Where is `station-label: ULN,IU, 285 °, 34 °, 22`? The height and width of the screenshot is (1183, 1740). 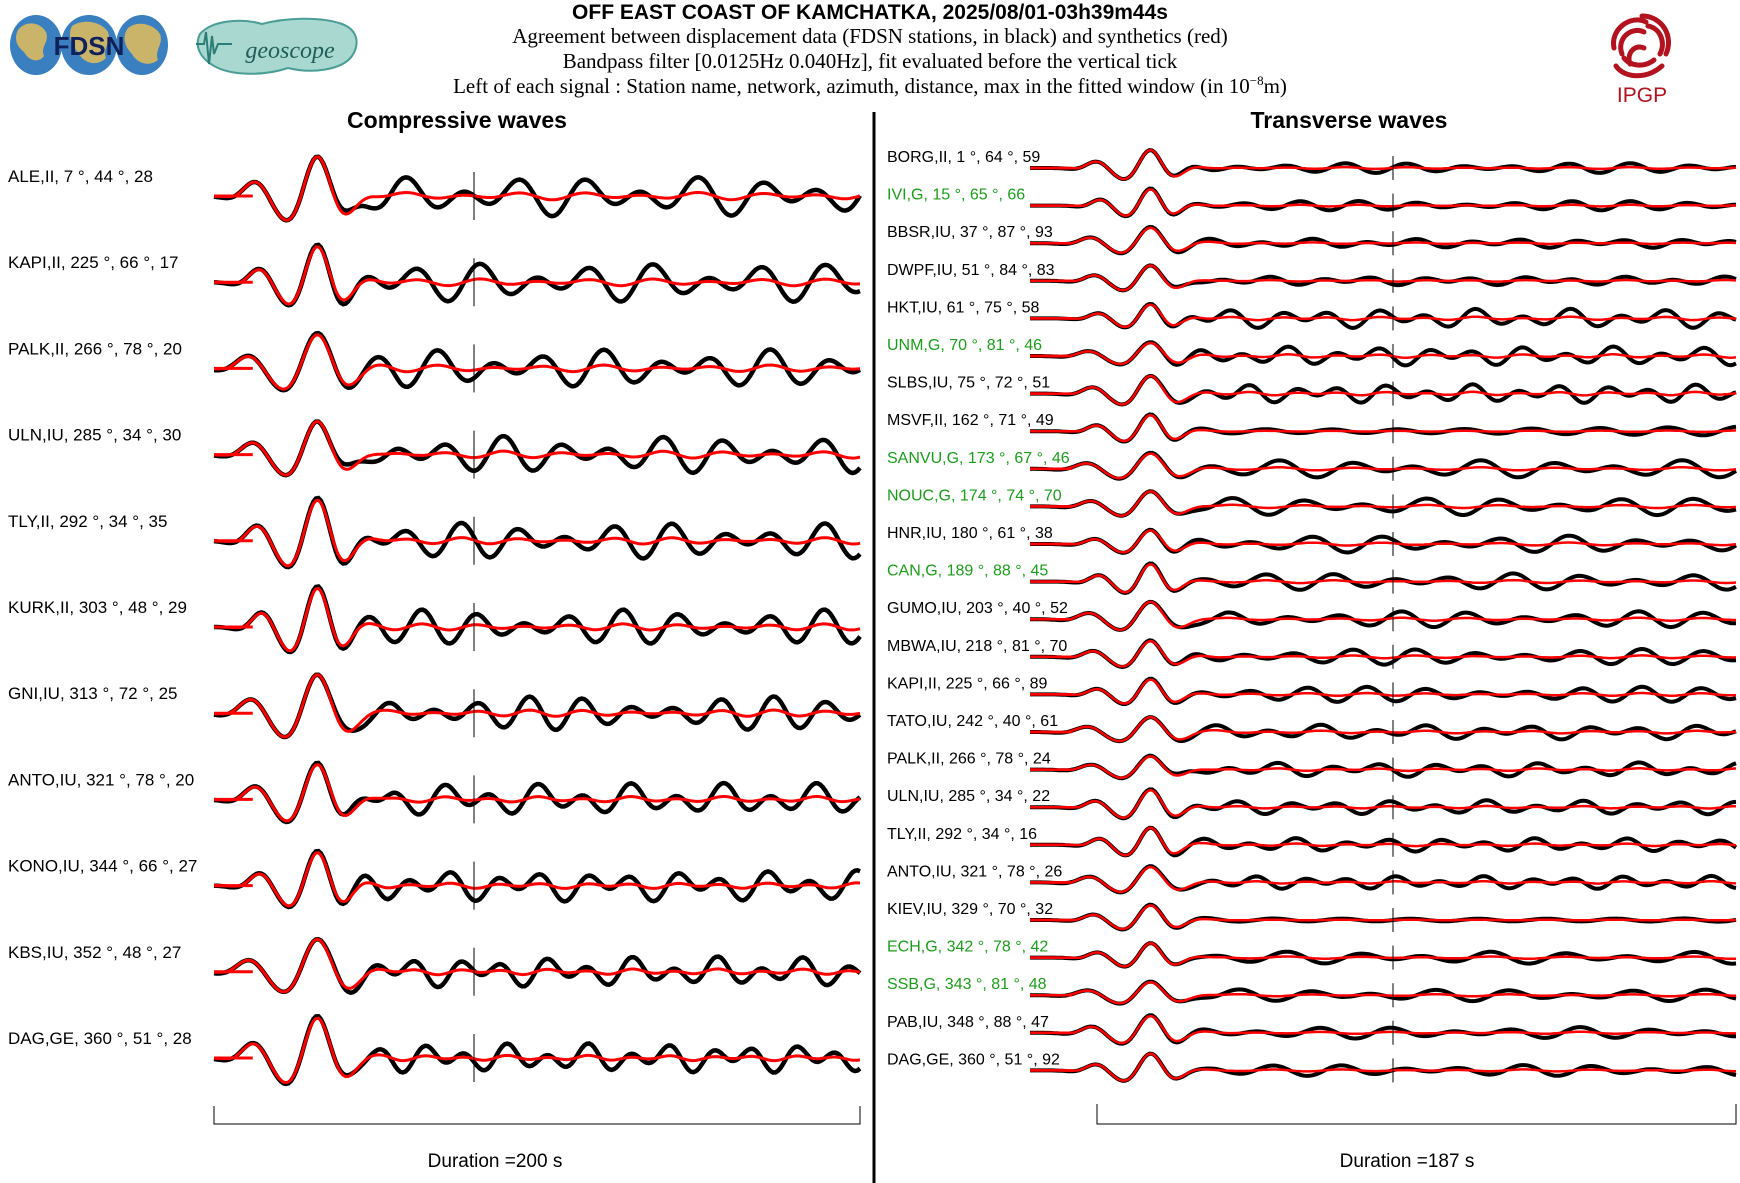
station-label: ULN,IU, 285 °, 34 °, 22 is located at coordinates (968, 796).